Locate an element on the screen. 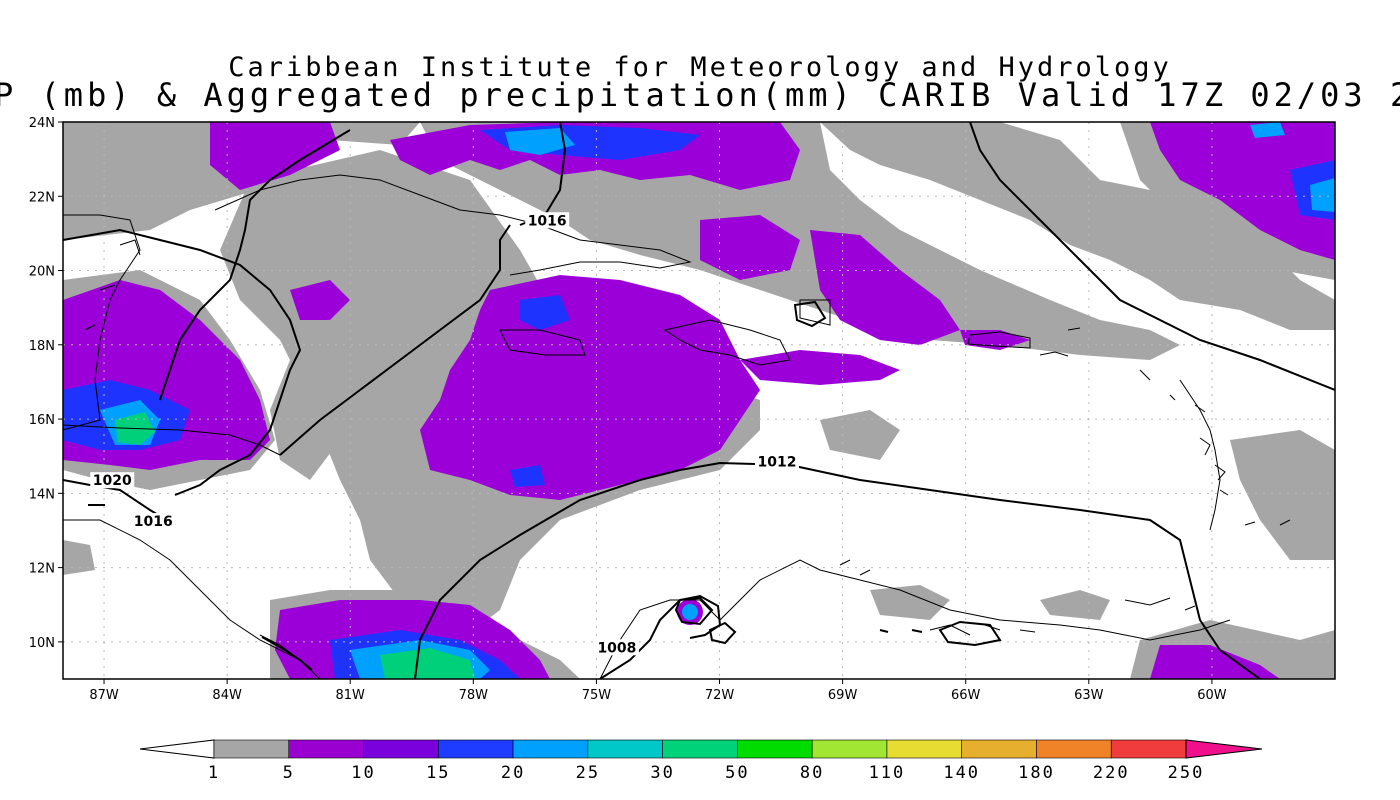 The image size is (1400, 800). isobar-label: 1012 is located at coordinates (776, 463).